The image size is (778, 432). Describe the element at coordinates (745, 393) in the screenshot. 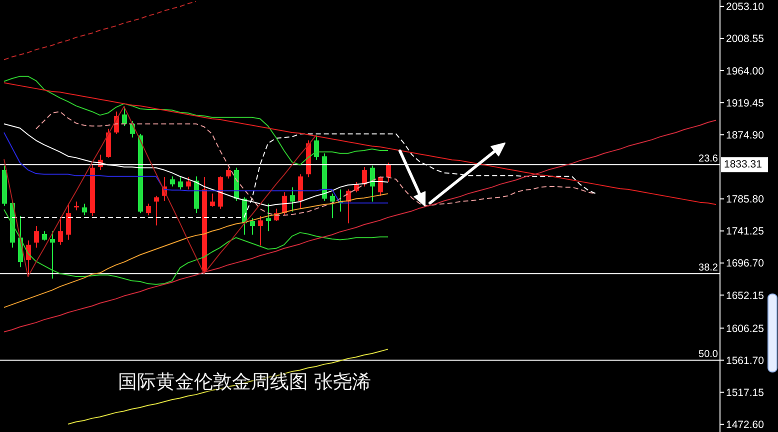

I see `y-tick-label: 1517.15` at that location.